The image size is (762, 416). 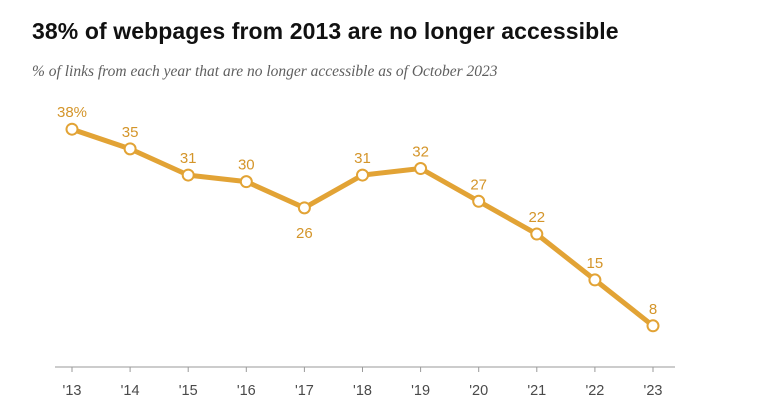 What do you see at coordinates (246, 165) in the screenshot?
I see `data-label: 30` at bounding box center [246, 165].